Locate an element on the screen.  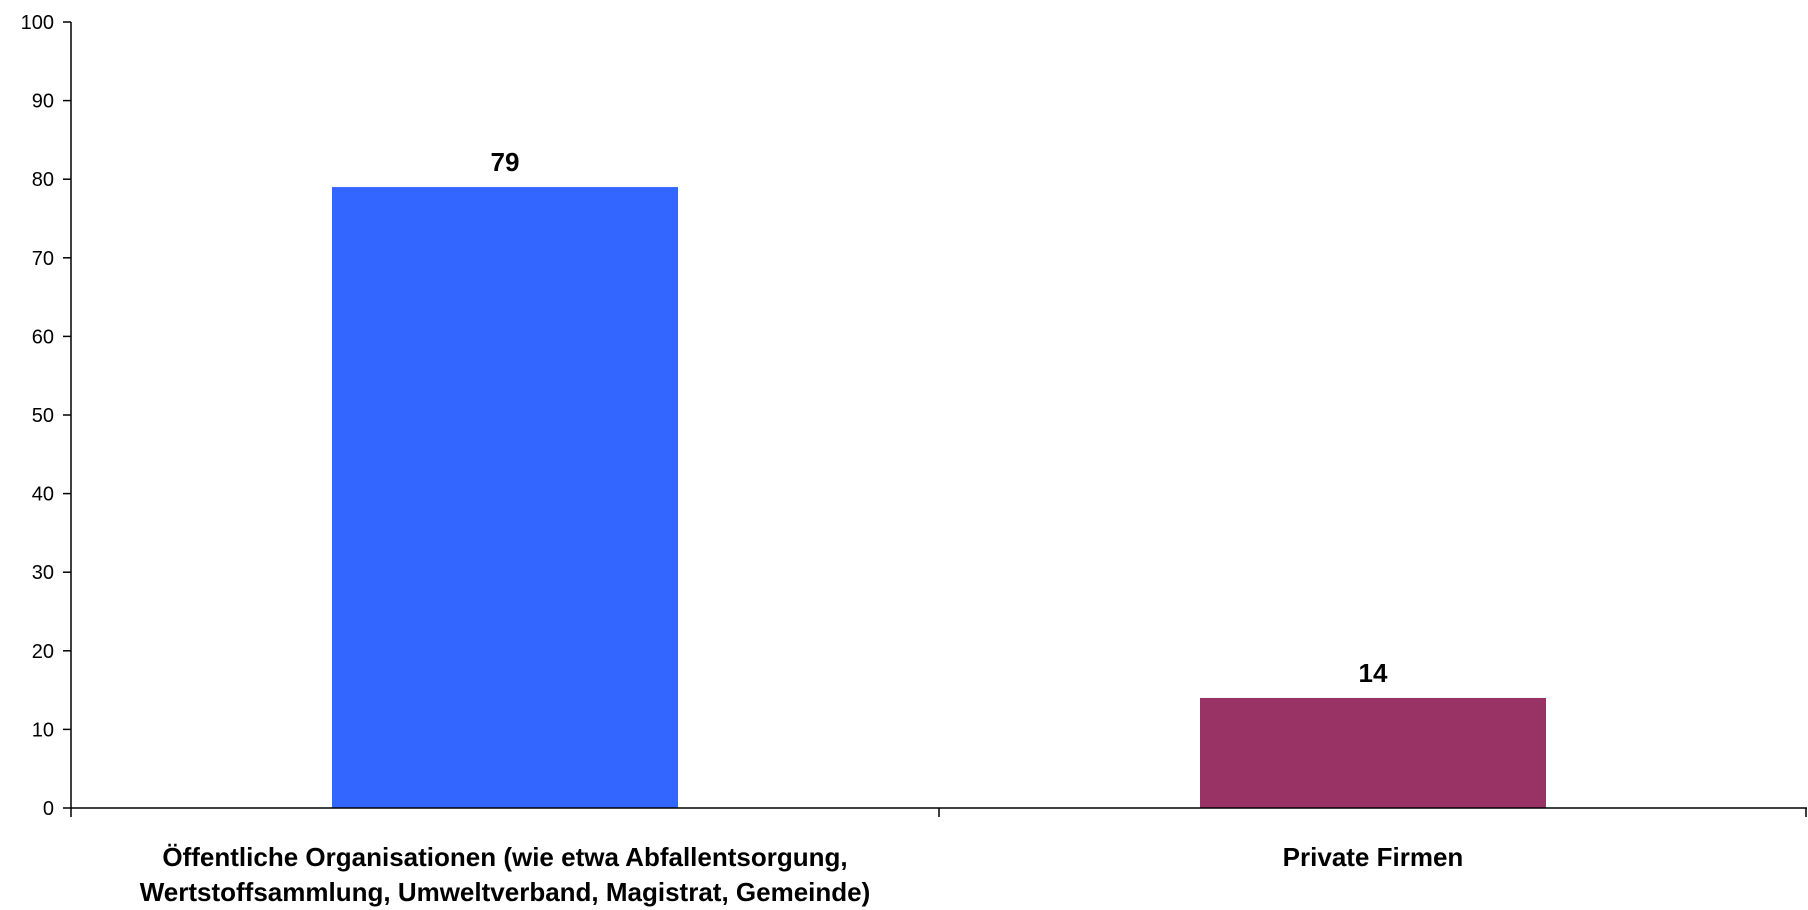
y-tick-label: 70 is located at coordinates (43, 259).